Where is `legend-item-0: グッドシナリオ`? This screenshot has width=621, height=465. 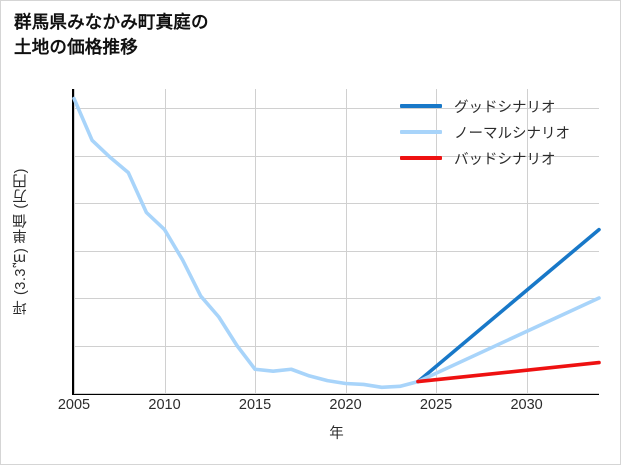 legend-item-0: グッドシナリオ is located at coordinates (506, 106).